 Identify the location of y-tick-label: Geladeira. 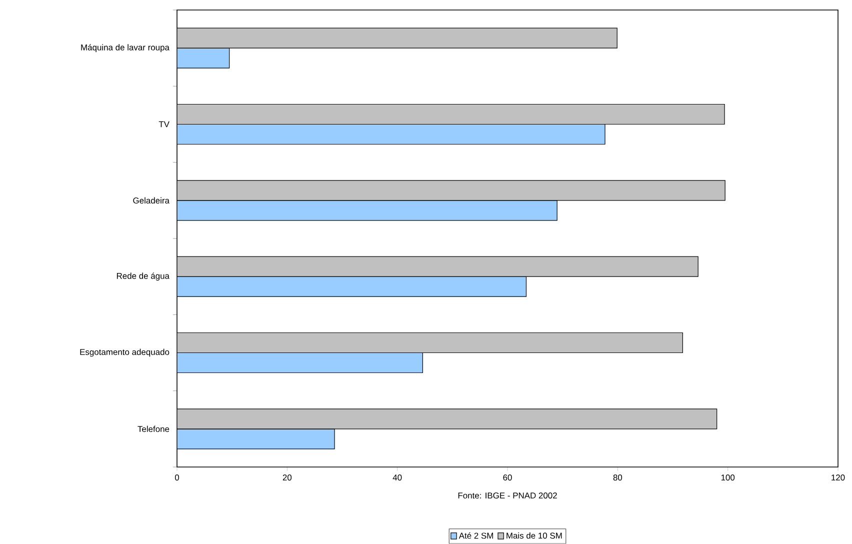
(151, 200).